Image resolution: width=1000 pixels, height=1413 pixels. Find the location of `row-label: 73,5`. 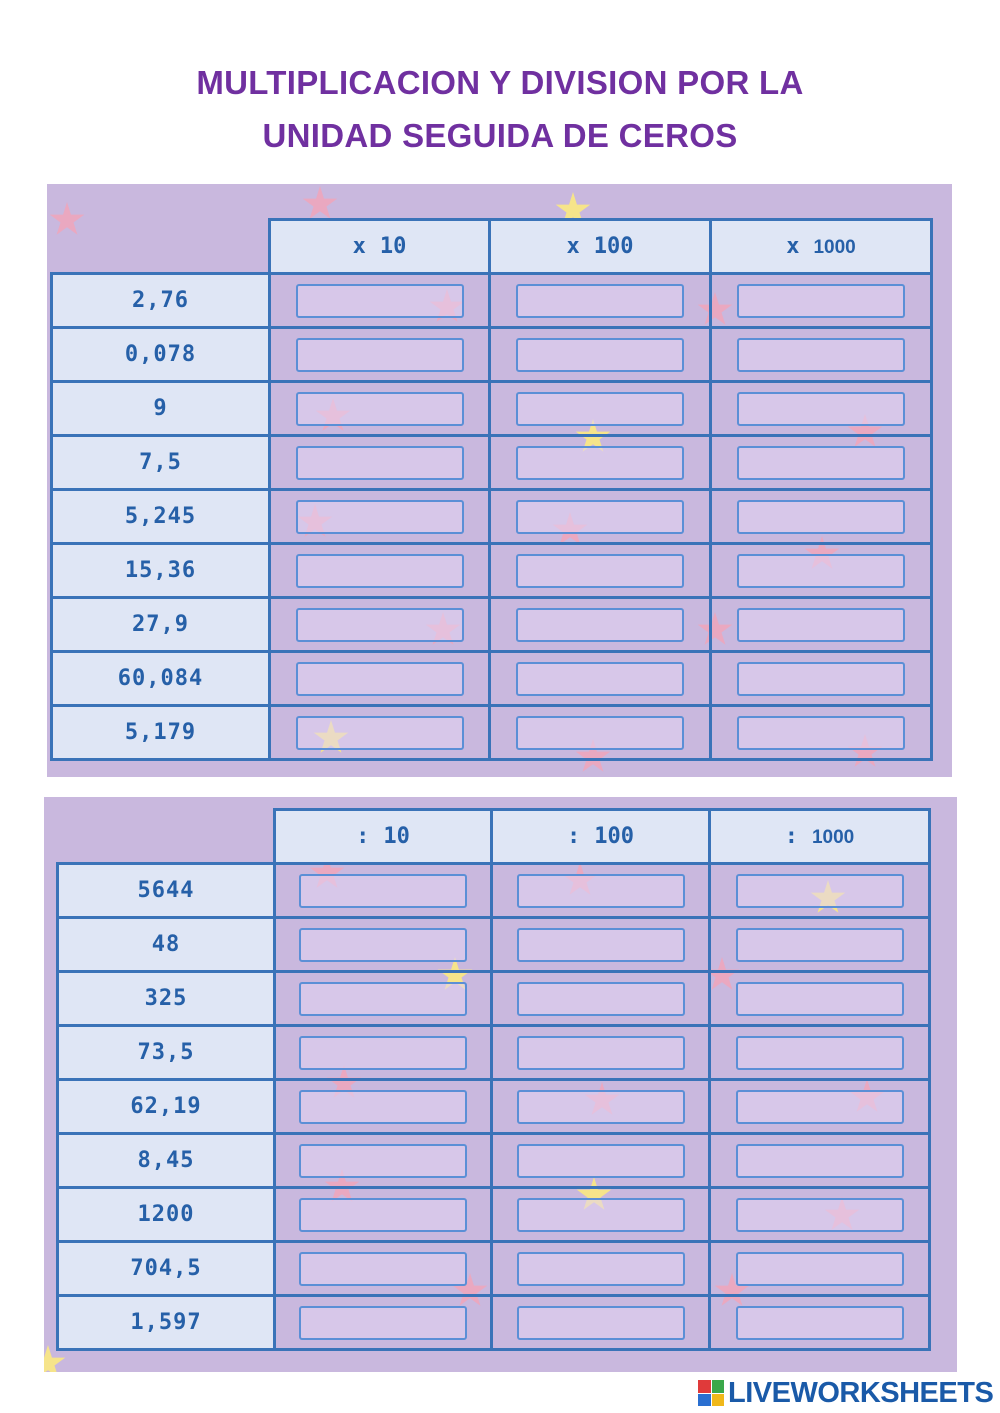

row-label: 73,5 is located at coordinates (166, 1052).